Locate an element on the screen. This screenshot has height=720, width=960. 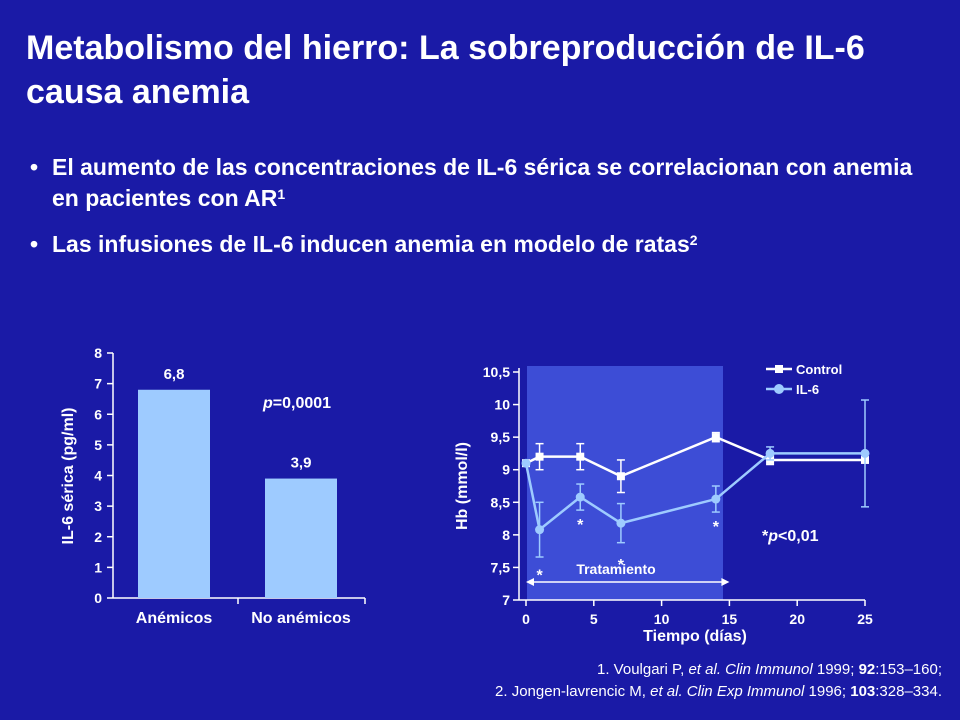
x-tick-label: 20 is located at coordinates (797, 619).